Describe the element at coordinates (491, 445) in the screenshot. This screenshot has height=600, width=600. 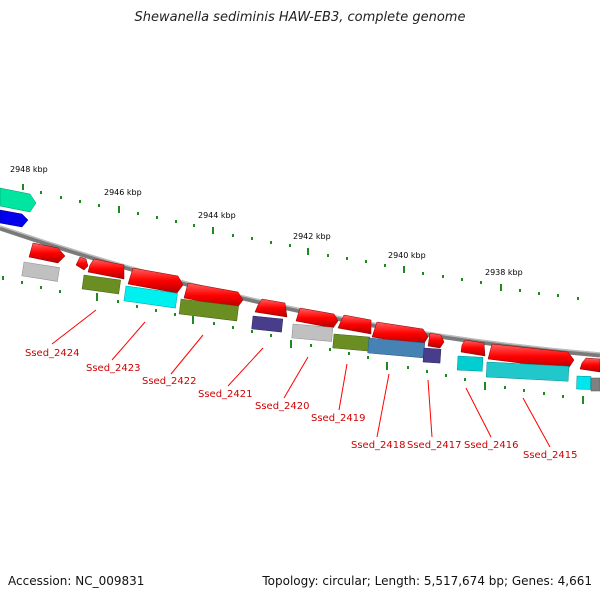
I see `gene-label: Ssed_2416` at that location.